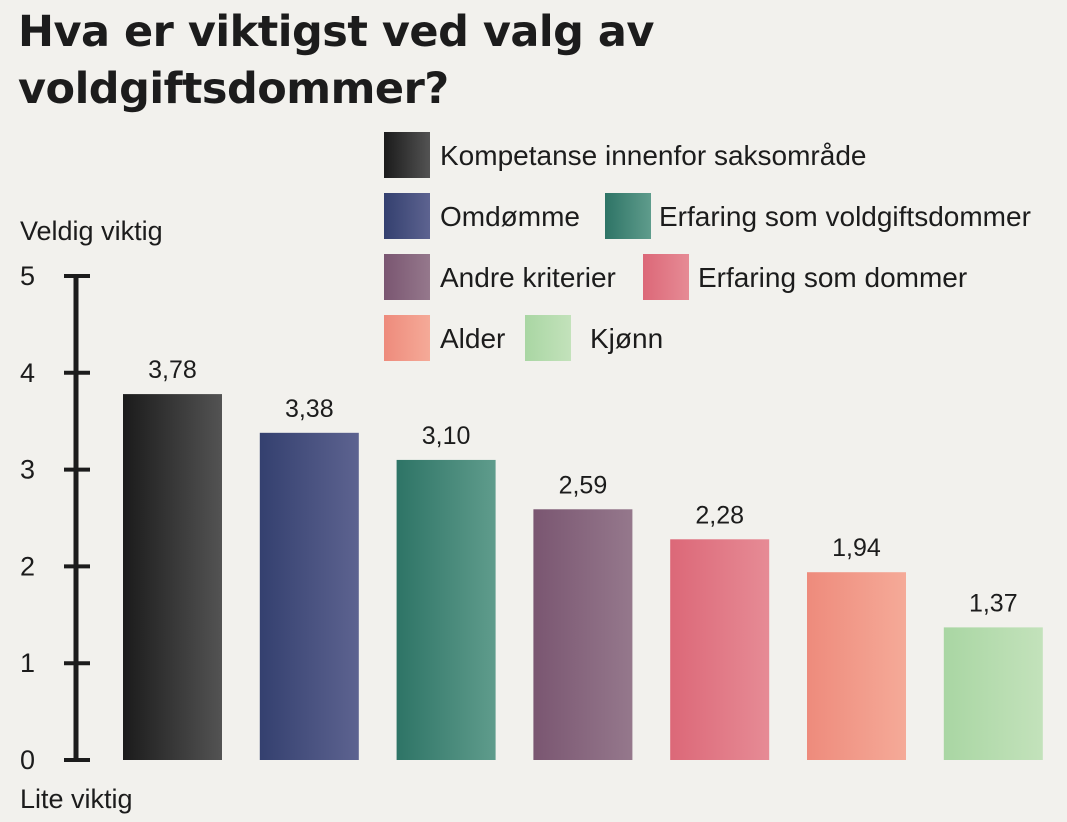 This screenshot has height=822, width=1067. What do you see at coordinates (76, 799) in the screenshot?
I see `y-axis-bottom-label: Lite viktig` at bounding box center [76, 799].